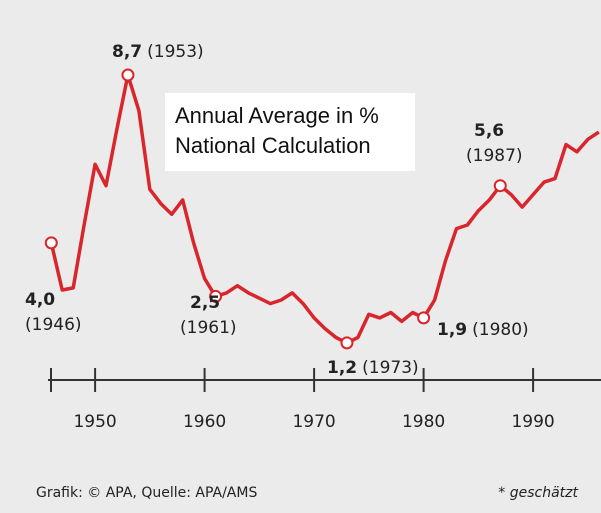 Image resolution: width=601 pixels, height=513 pixels. Describe the element at coordinates (273, 145) in the screenshot. I see `subtitle: National Calculation` at that location.